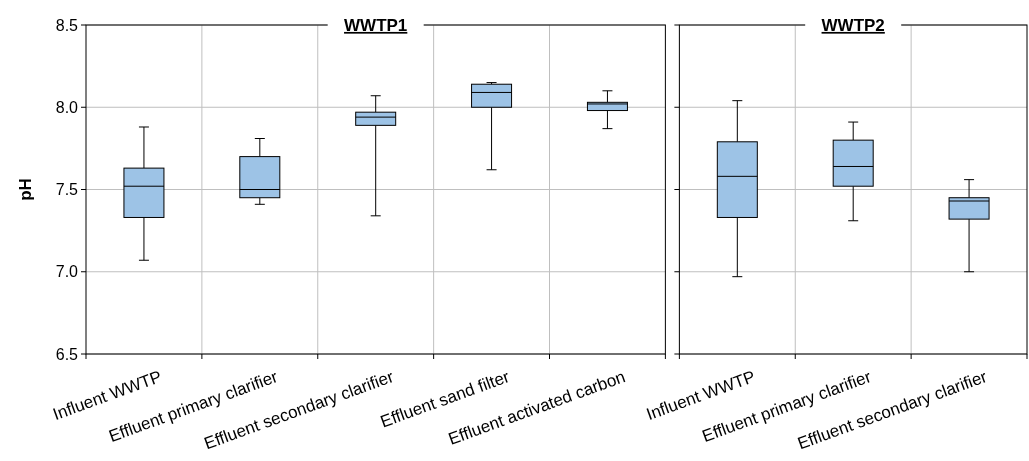 Image resolution: width=1029 pixels, height=461 pixels. Describe the element at coordinates (67, 107) in the screenshot. I see `y-tick-label: 8.0` at that location.